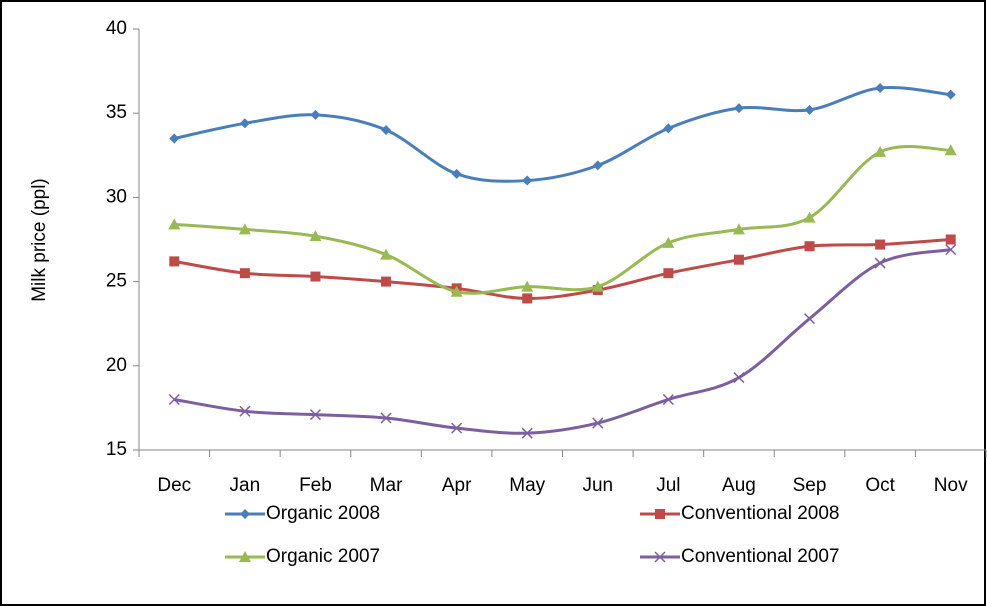 Image resolution: width=987 pixels, height=606 pixels. Describe the element at coordinates (116, 112) in the screenshot. I see `y-tick-label: 35` at that location.